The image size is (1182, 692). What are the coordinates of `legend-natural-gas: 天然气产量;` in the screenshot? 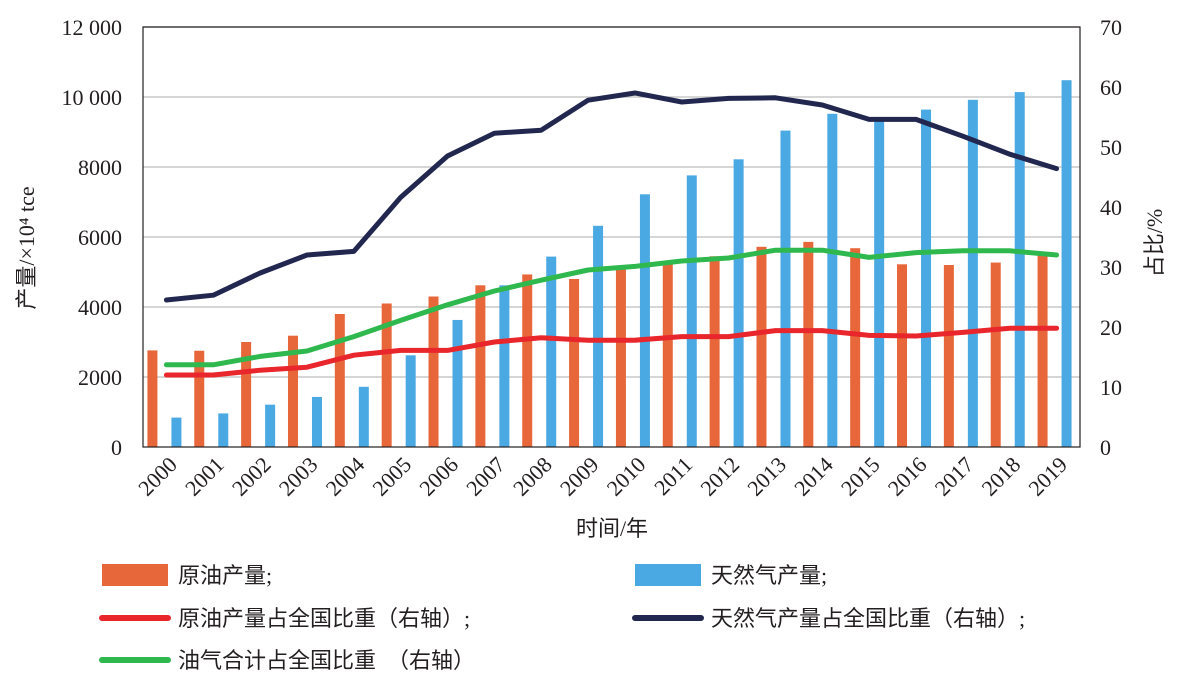 It's located at (731, 575).